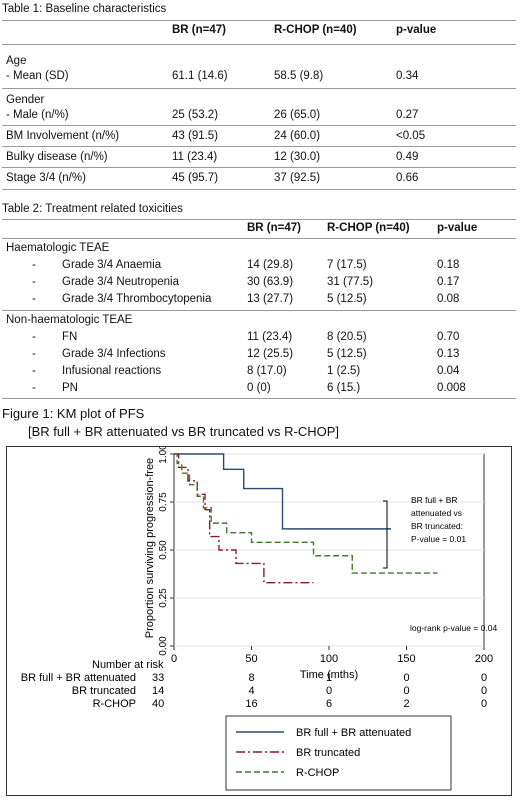  What do you see at coordinates (453, 628) in the screenshot?
I see `logrank-annotation: log-rank p-value = 0.04` at bounding box center [453, 628].